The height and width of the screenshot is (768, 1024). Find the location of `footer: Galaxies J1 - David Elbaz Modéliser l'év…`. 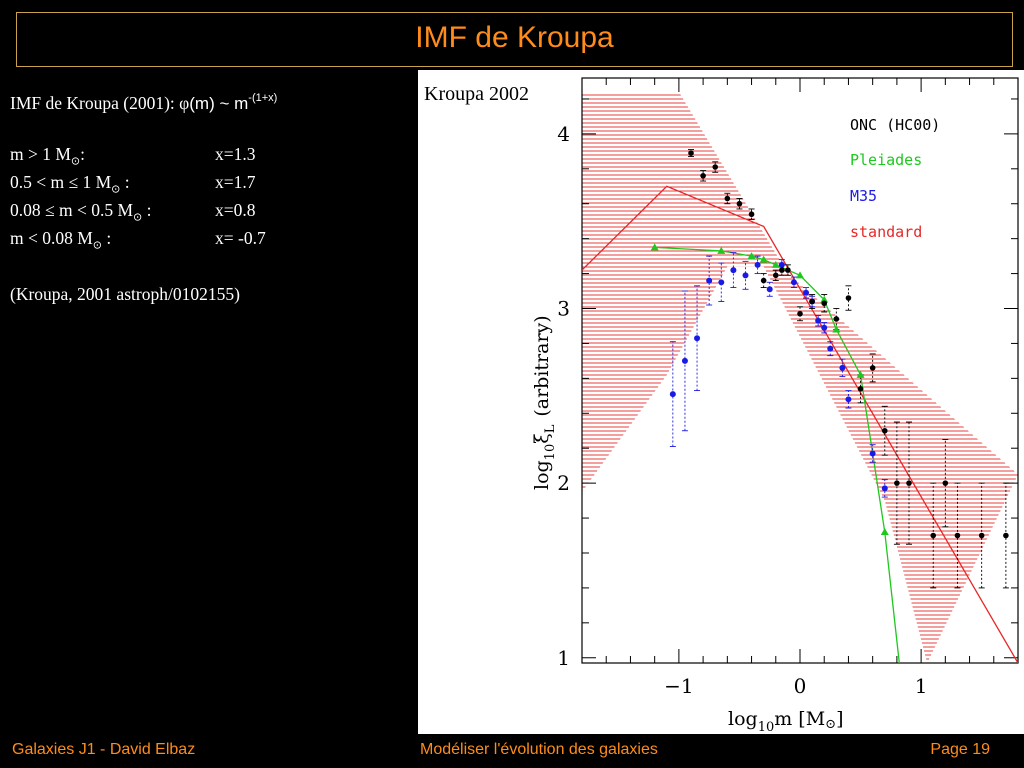

footer: Galaxies J1 - David Elbaz Modéliser l'év… is located at coordinates (512, 751).